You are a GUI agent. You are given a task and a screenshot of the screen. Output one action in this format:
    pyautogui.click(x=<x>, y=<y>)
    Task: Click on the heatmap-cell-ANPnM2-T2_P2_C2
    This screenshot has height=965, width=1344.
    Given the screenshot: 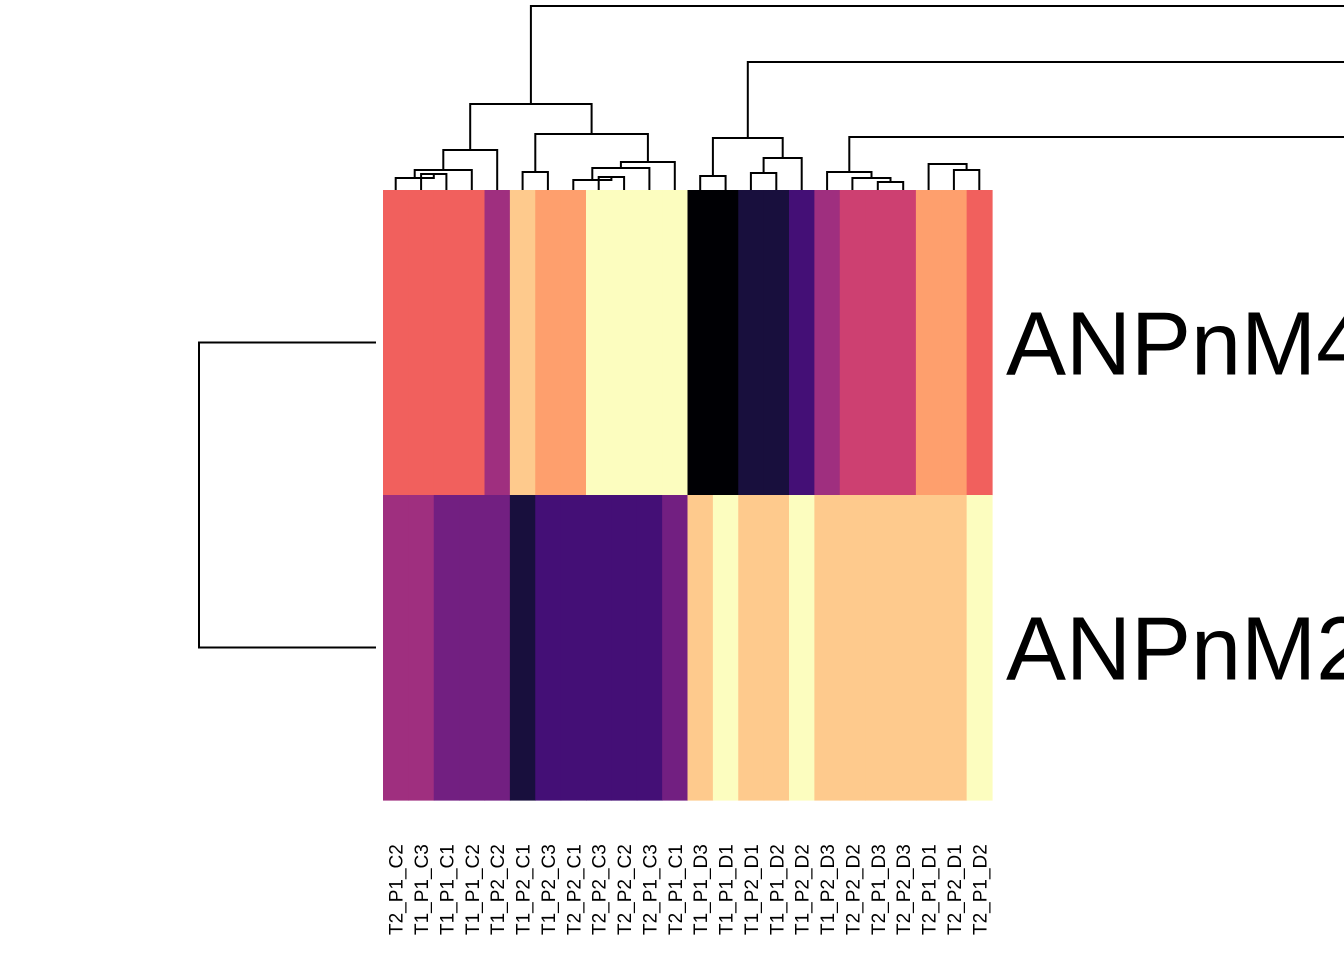 What is the action you would take?
    pyautogui.click(x=624, y=648)
    